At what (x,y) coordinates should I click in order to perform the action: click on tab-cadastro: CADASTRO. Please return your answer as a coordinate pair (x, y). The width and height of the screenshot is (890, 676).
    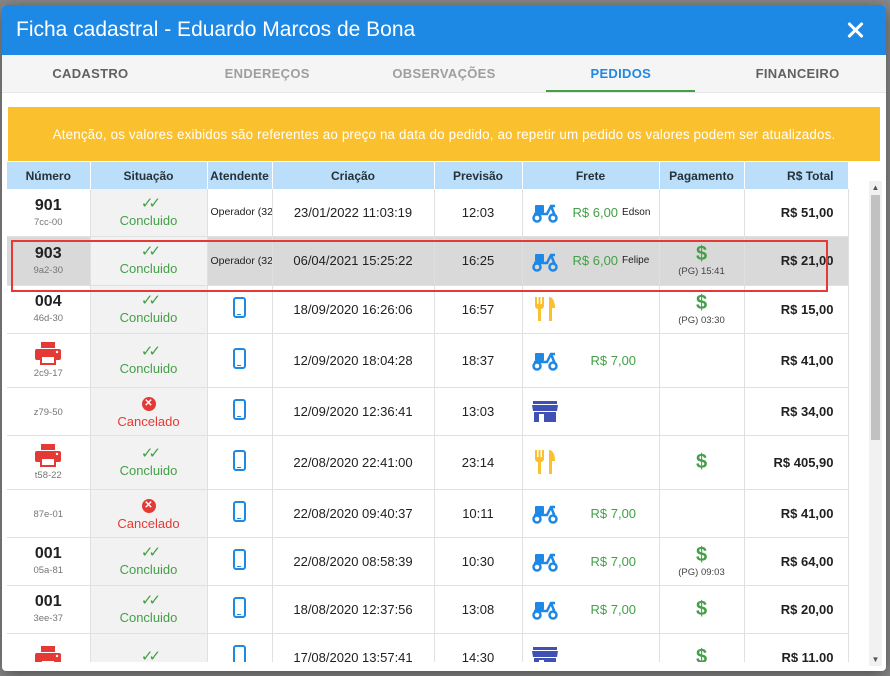
    Looking at the image, I should click on (90, 73).